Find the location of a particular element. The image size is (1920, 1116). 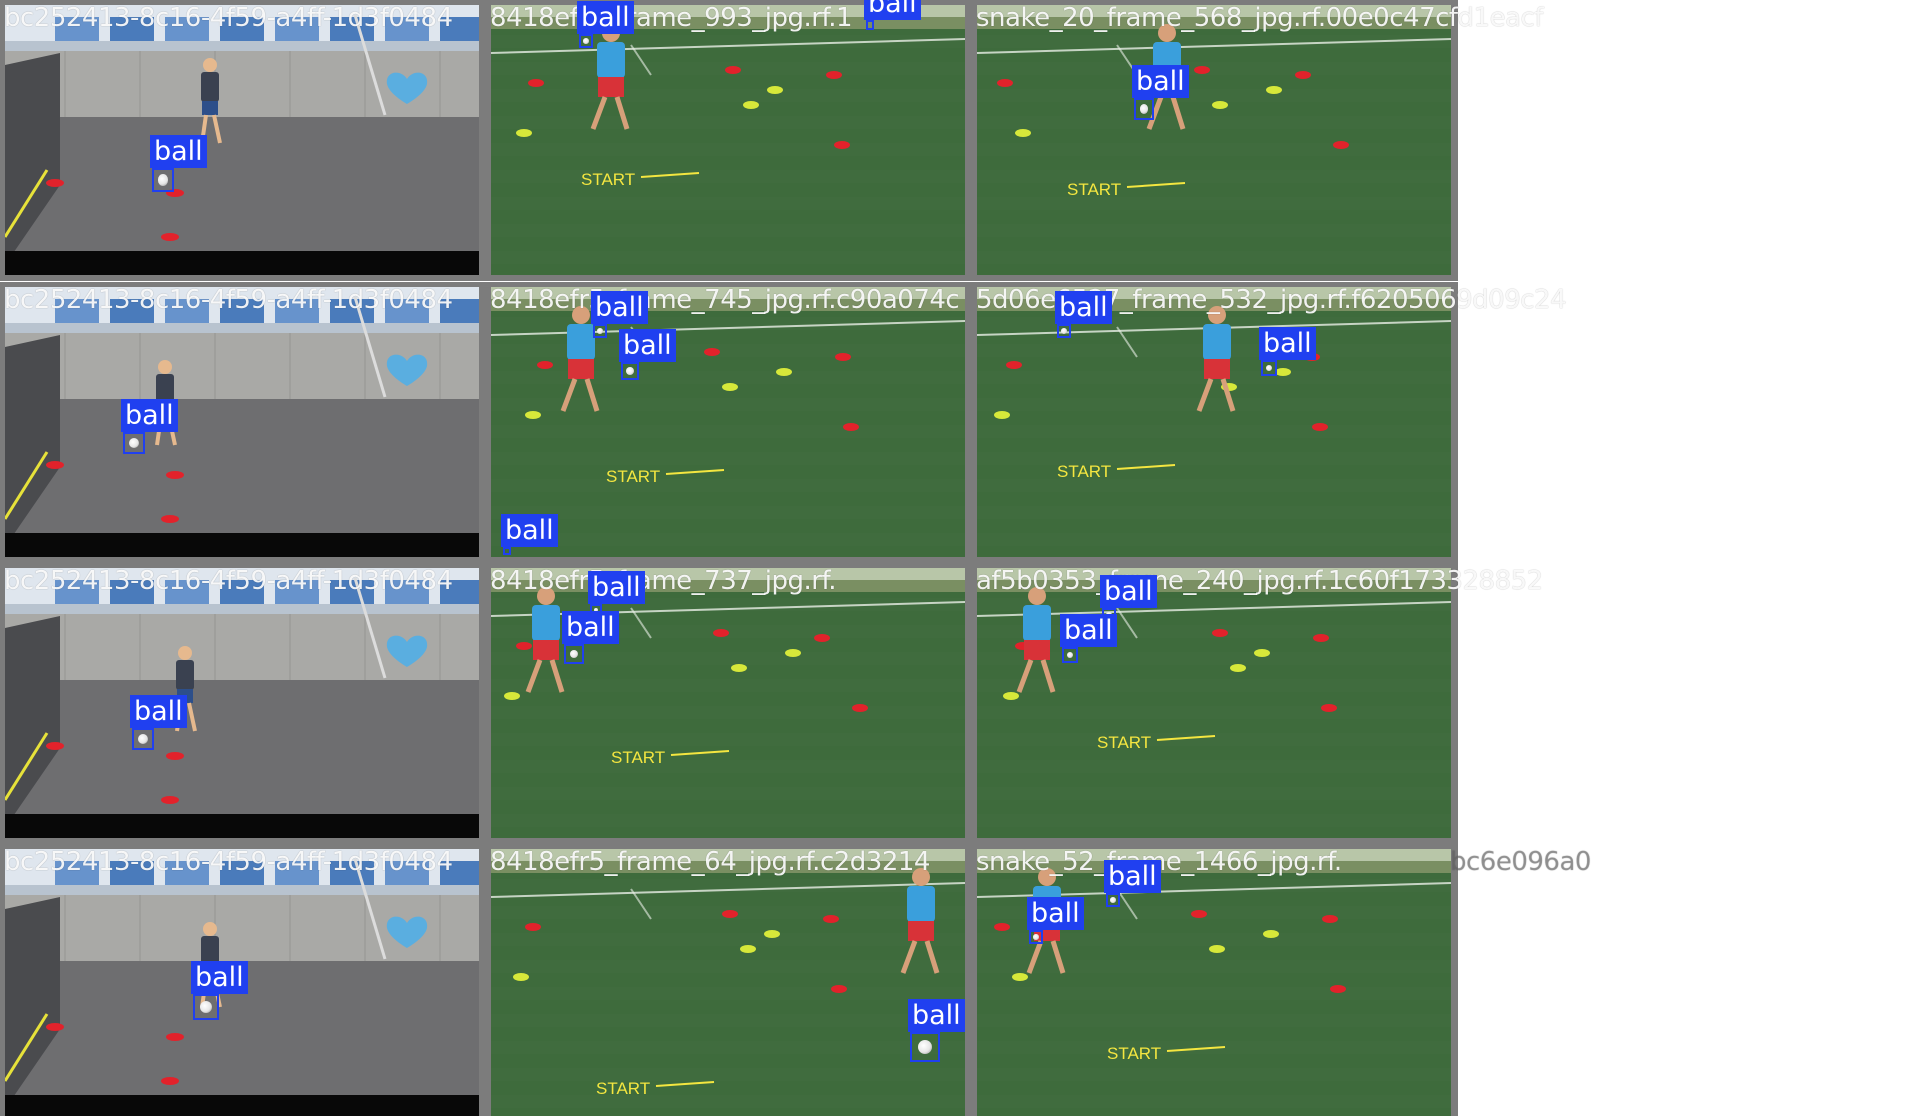

mosaic-tile: START ball ball ball is located at coordinates (729, 422).